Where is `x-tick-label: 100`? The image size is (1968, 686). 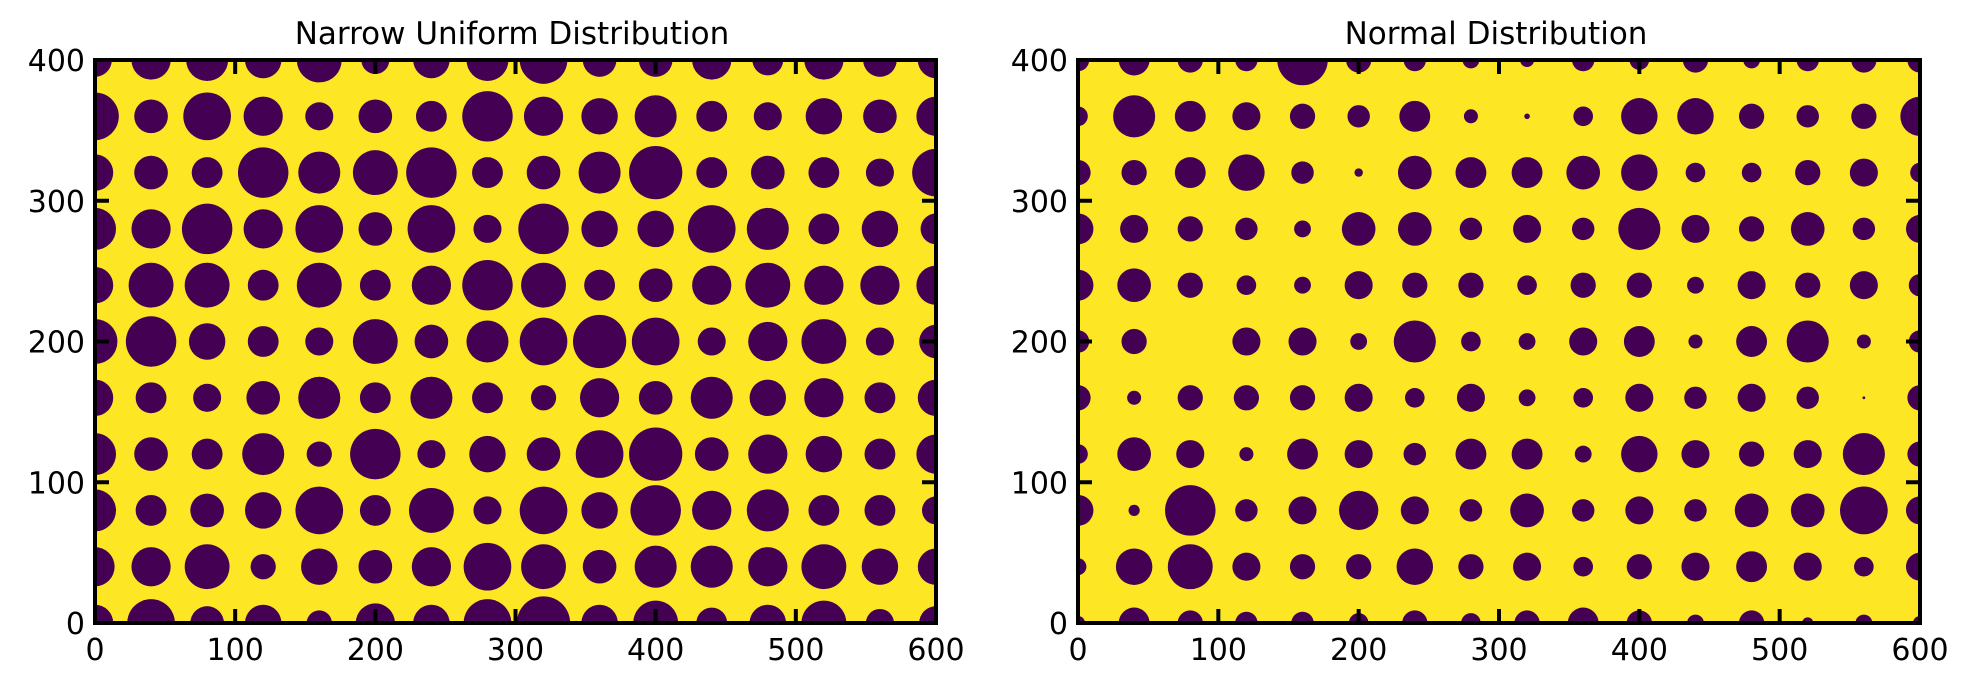
x-tick-label: 100 is located at coordinates (235, 650).